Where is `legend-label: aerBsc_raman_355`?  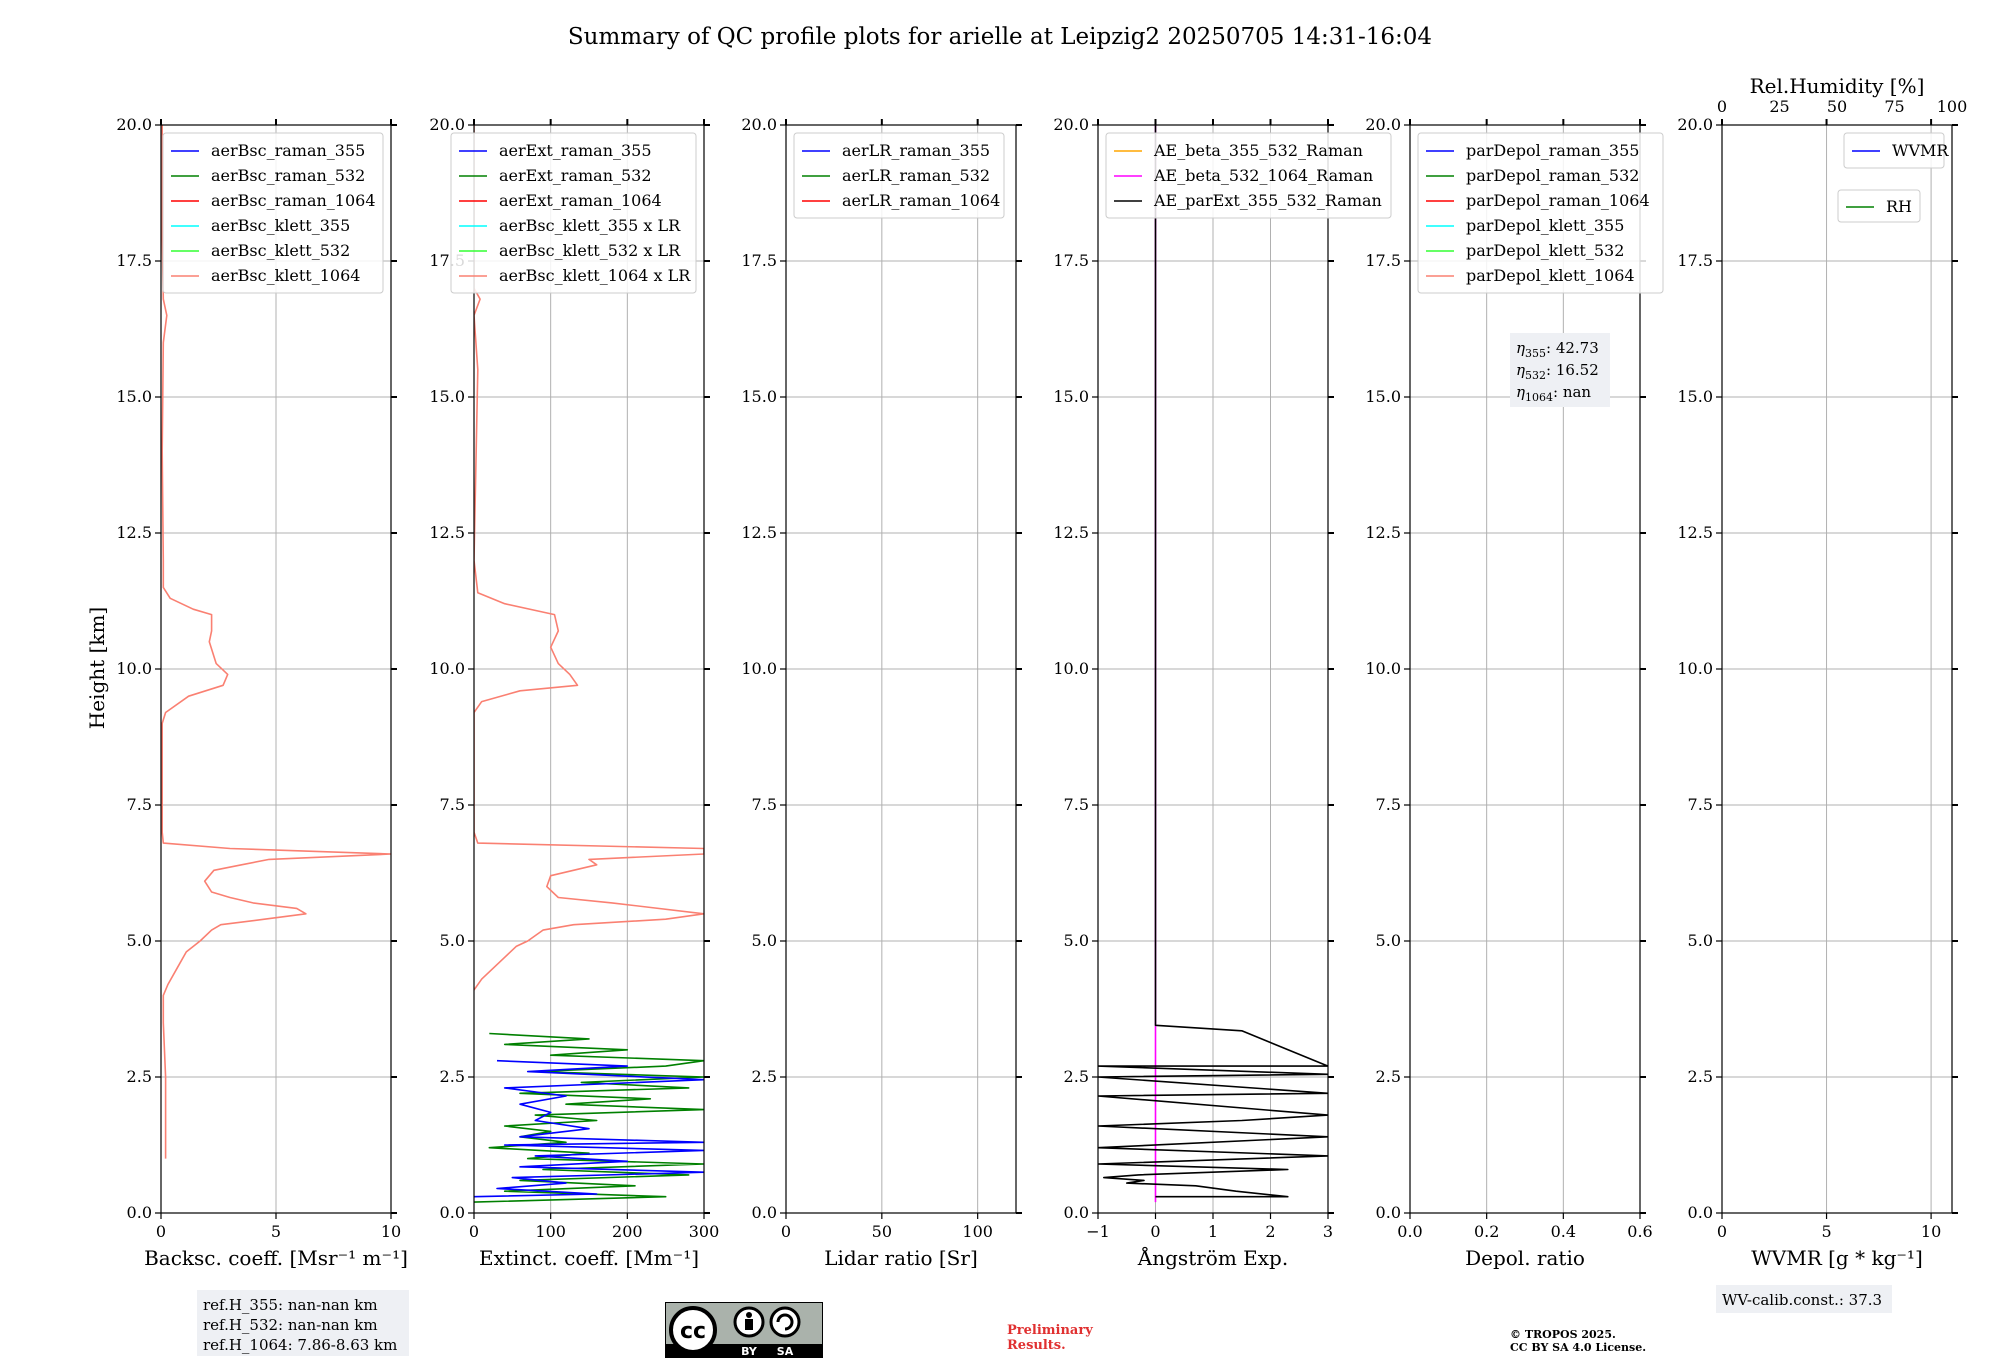
legend-label: aerBsc_raman_355 is located at coordinates (288, 150).